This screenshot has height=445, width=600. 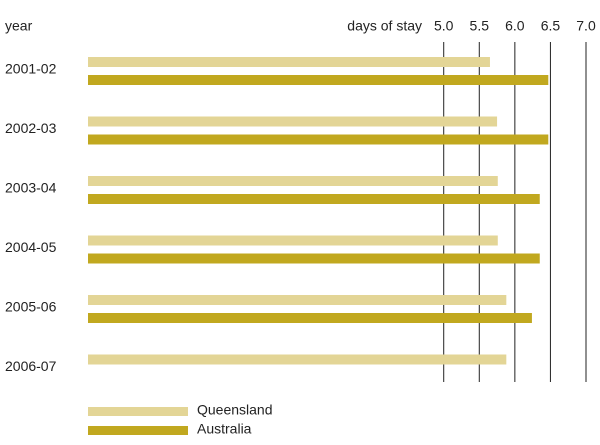 What do you see at coordinates (480, 26) in the screenshot?
I see `x-tick-label: 5.5` at bounding box center [480, 26].